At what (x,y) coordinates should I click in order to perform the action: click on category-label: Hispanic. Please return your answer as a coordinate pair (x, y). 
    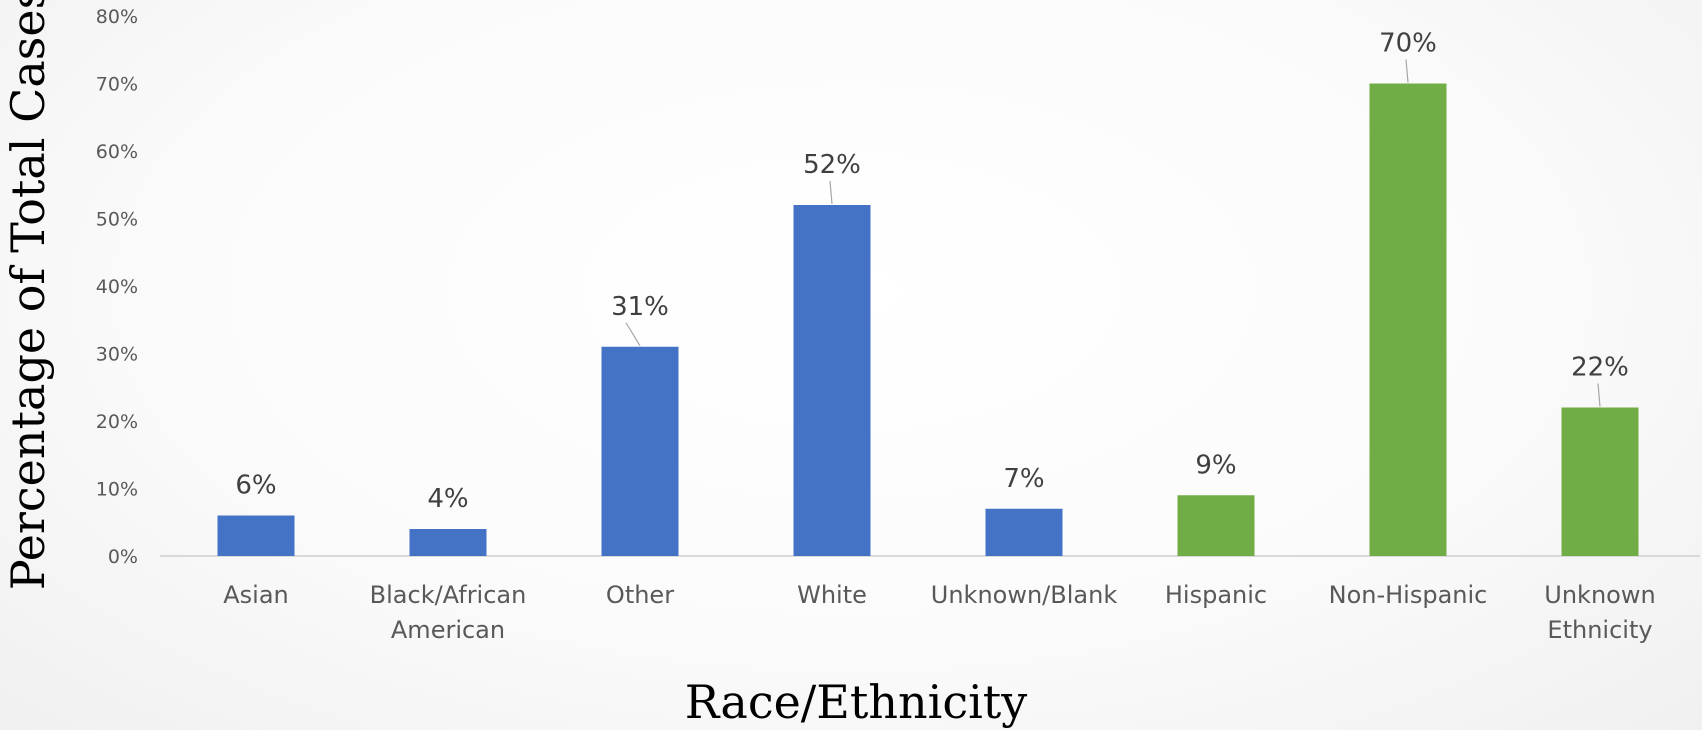
    Looking at the image, I should click on (1216, 595).